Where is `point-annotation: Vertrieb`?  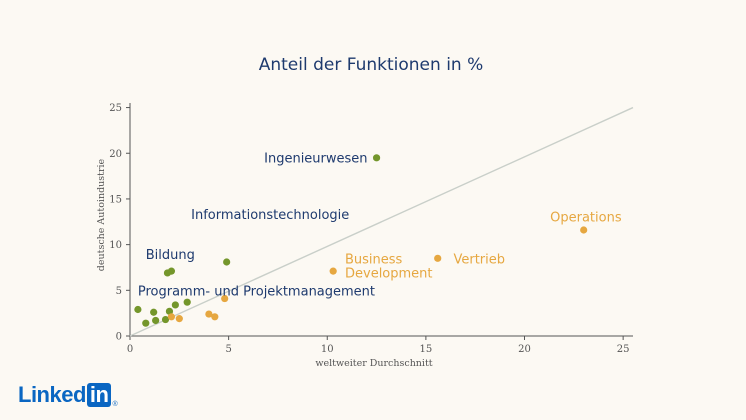
point-annotation: Vertrieb is located at coordinates (479, 260).